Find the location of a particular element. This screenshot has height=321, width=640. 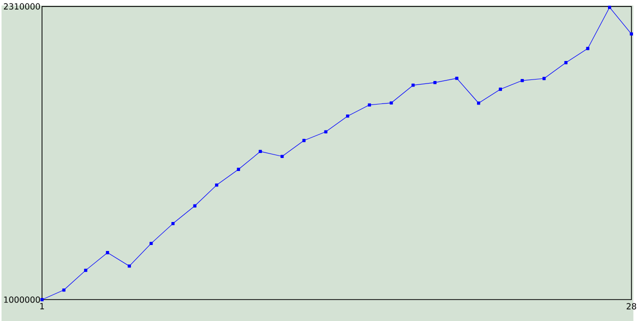

x-tick-label: 1 is located at coordinates (42, 306).